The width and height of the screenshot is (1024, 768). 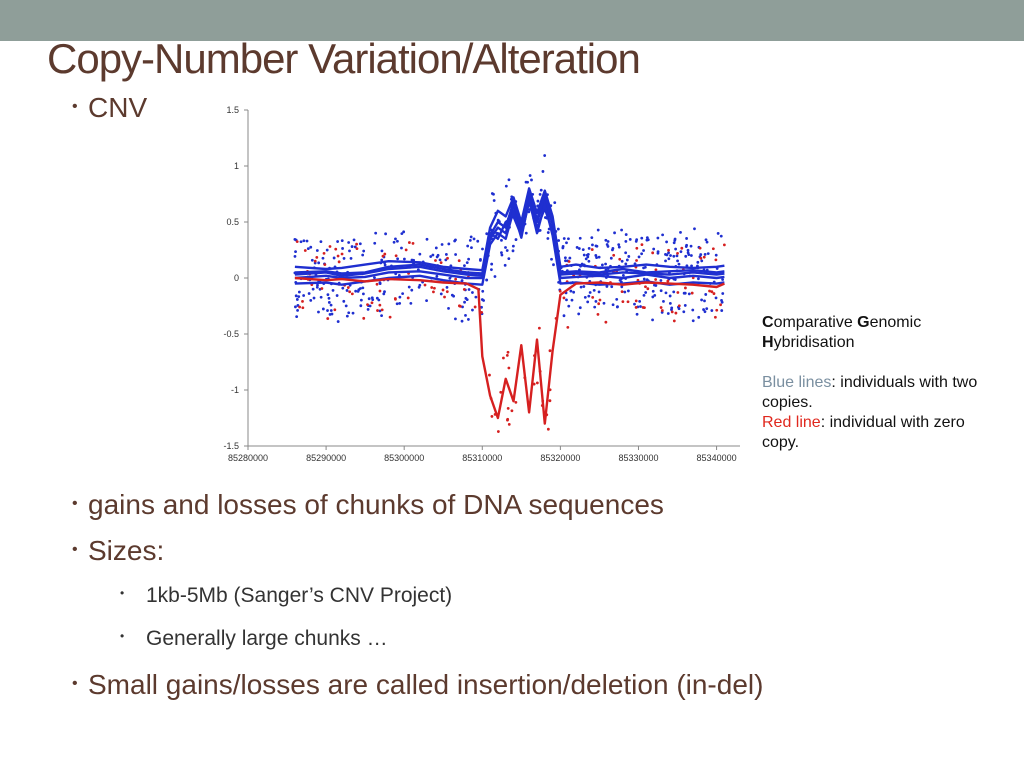 I want to click on y-tick-label: -0.5, so click(x=231, y=334).